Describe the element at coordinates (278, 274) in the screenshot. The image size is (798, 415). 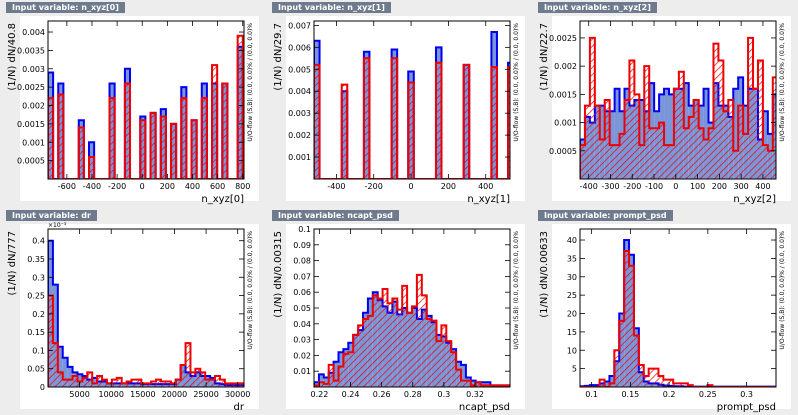
I see `y-axis-label: (1/N) dN/0.00315` at that location.